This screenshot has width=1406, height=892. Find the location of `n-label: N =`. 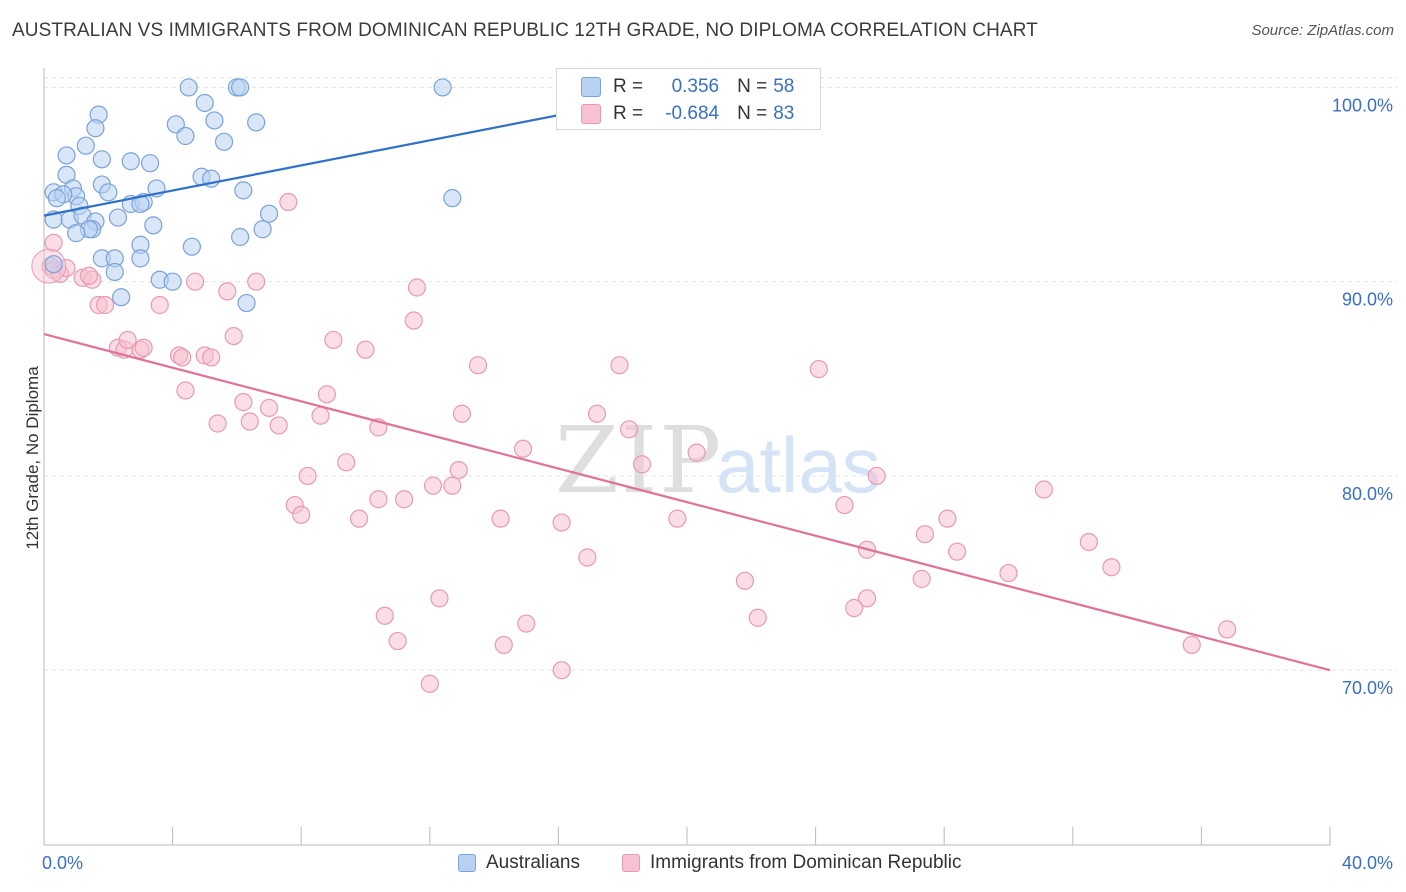

n-label: N = is located at coordinates (752, 113).